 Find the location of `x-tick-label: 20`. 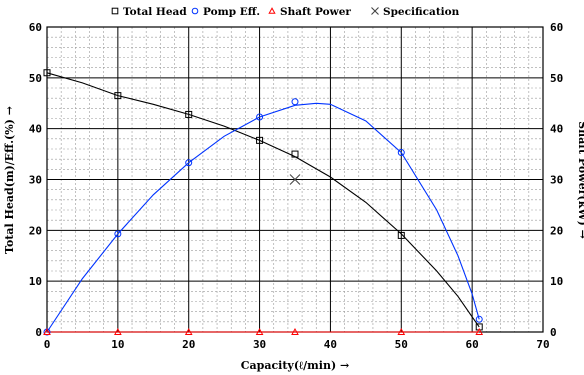

x-tick-label: 20 is located at coordinates (188, 344).